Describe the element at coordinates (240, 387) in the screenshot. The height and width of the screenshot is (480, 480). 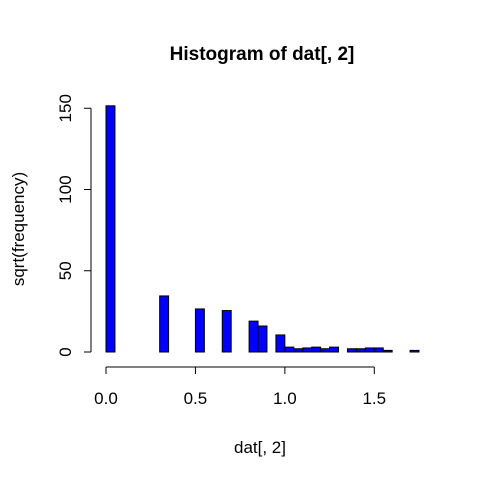
I see `x-axis: 0.0 0.5 1.0 1.5` at that location.